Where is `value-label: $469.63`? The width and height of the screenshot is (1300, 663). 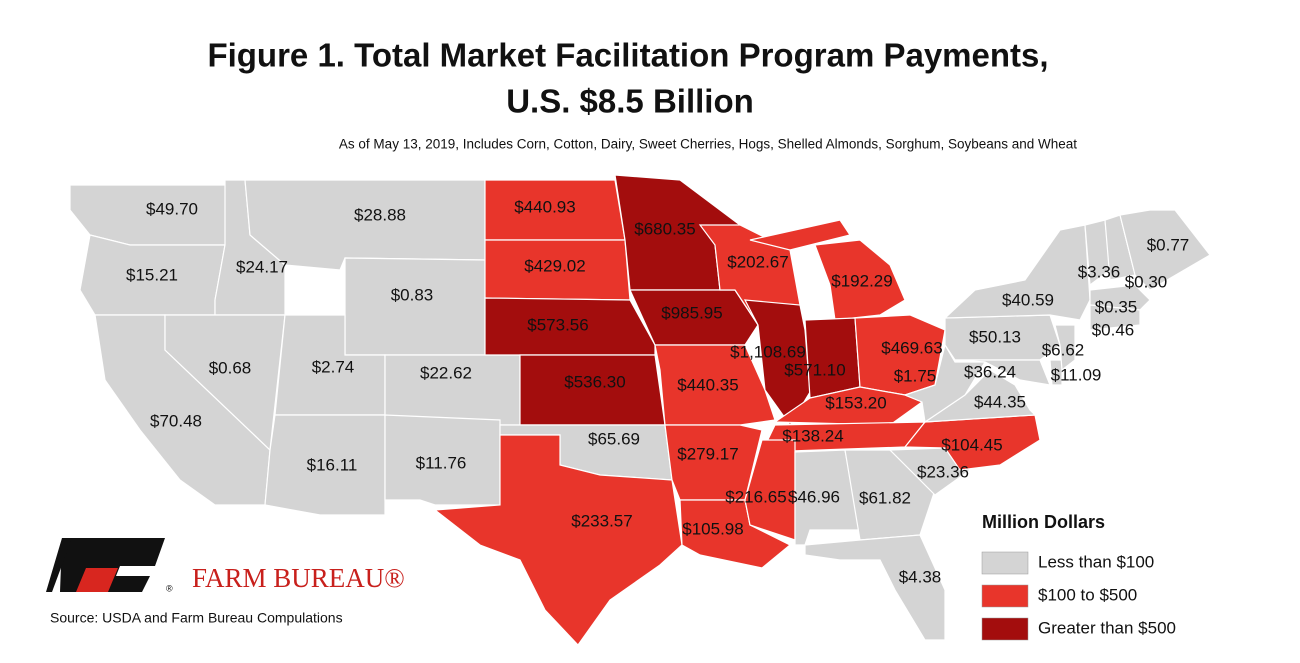
value-label: $469.63 is located at coordinates (911, 347).